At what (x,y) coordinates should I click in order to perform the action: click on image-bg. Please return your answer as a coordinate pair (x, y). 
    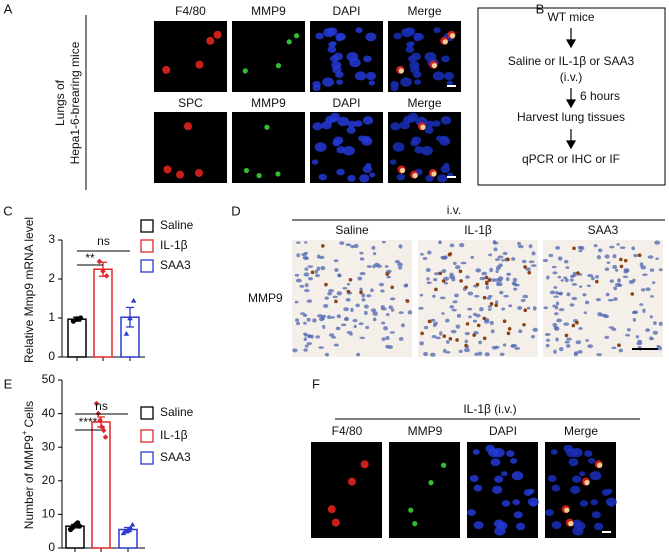
    Looking at the image, I should click on (603, 298).